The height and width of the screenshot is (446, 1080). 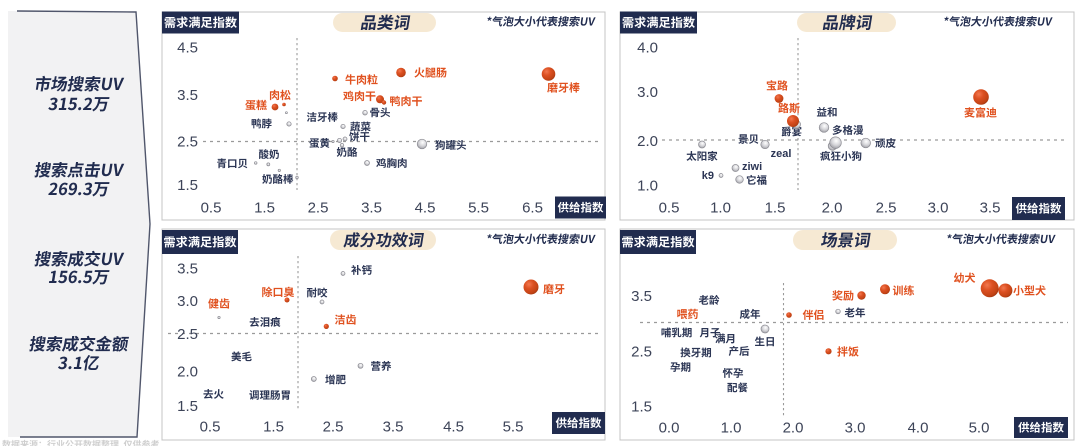 I want to click on svg-text: 0.0, so click(x=669, y=427).